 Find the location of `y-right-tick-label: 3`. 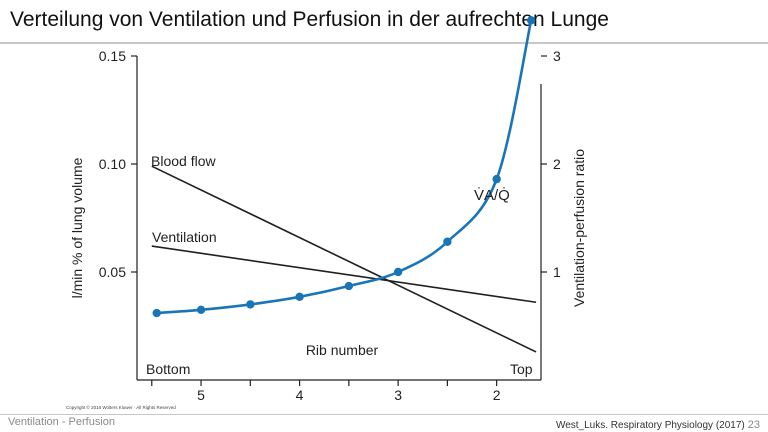

y-right-tick-label: 3 is located at coordinates (557, 56).